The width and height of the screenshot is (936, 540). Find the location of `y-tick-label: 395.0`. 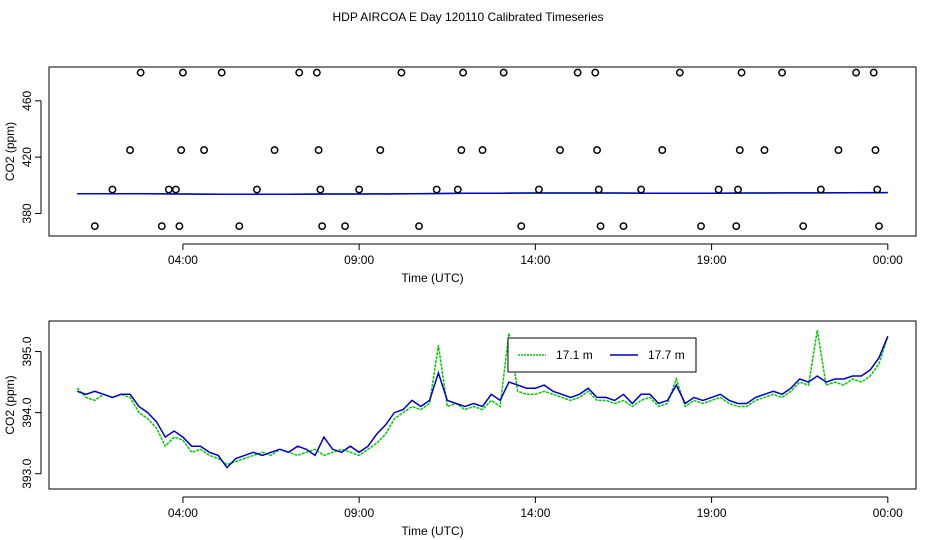

y-tick-label: 395.0 is located at coordinates (27, 351).